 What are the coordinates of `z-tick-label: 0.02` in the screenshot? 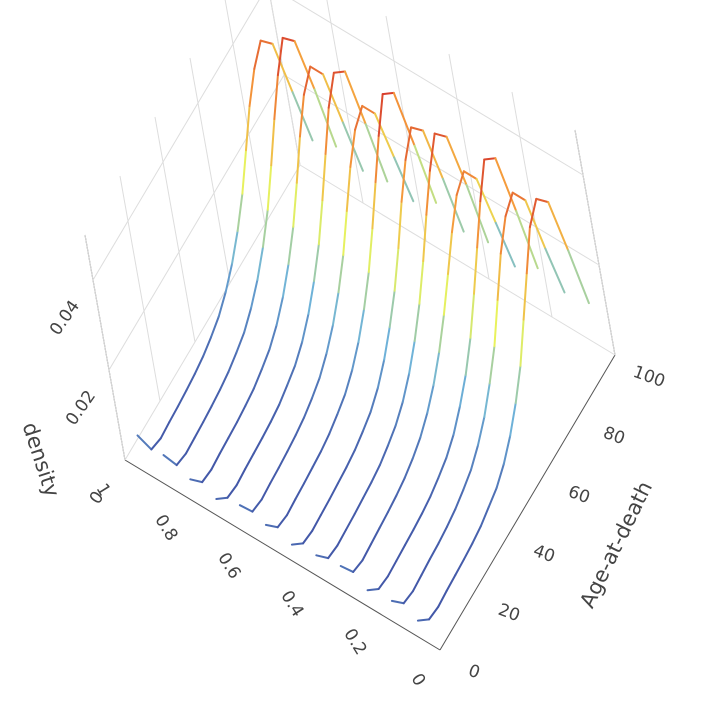 It's located at (81, 408).